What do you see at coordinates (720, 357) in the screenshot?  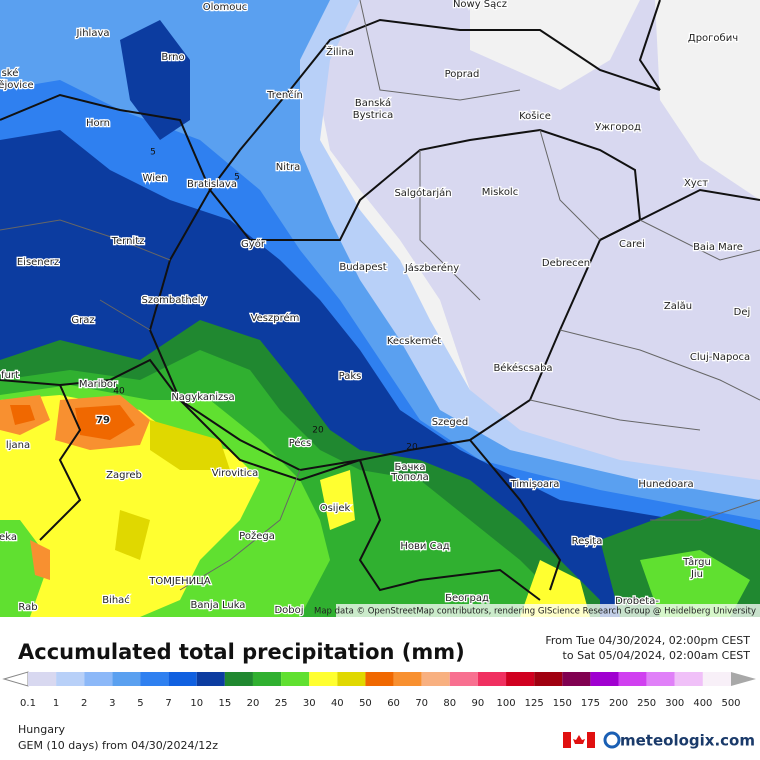 I see `city-label: Cluj-Napoca` at bounding box center [720, 357].